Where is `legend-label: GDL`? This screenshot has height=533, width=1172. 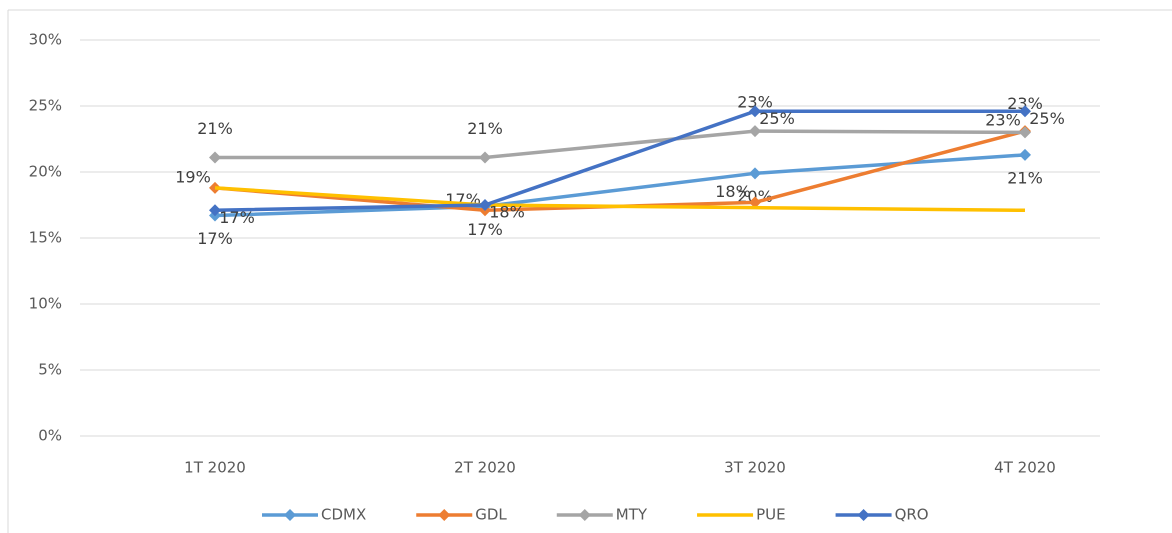 legend-label: GDL is located at coordinates (491, 515).